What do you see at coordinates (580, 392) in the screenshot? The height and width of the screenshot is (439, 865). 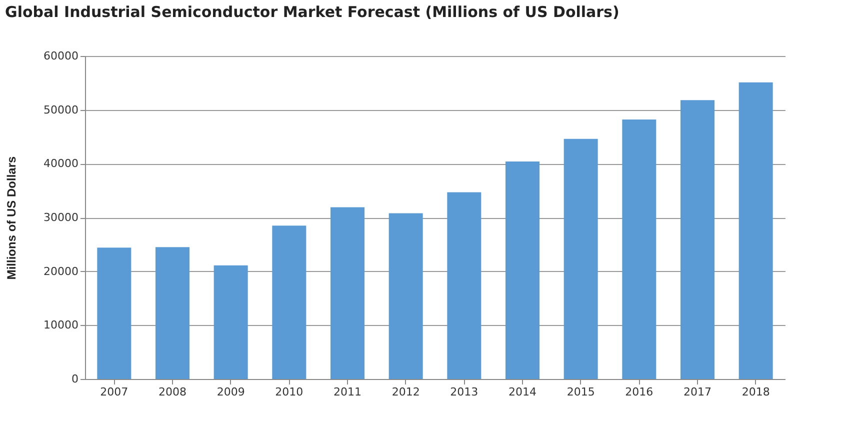 I see `x-tick-label: 2015` at bounding box center [580, 392].